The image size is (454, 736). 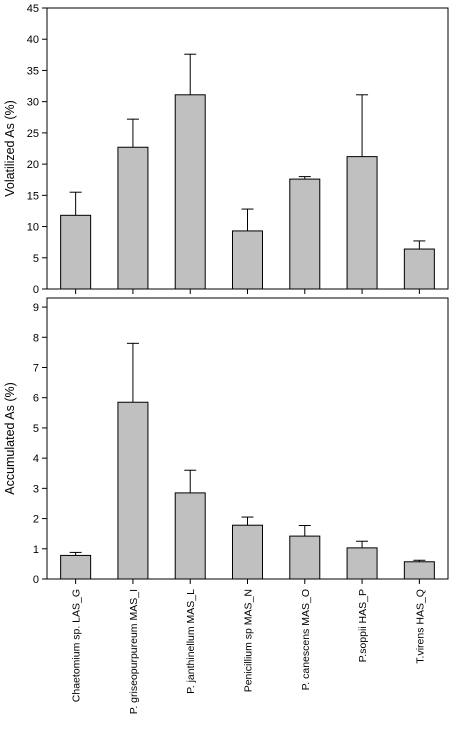 I want to click on y-axis-title: Accumulated As (%), so click(x=10, y=438).